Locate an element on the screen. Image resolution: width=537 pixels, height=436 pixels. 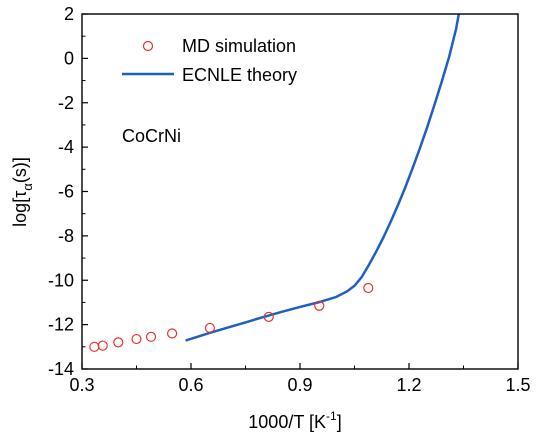
chart-annotation: CoCrNi is located at coordinates (151, 136).